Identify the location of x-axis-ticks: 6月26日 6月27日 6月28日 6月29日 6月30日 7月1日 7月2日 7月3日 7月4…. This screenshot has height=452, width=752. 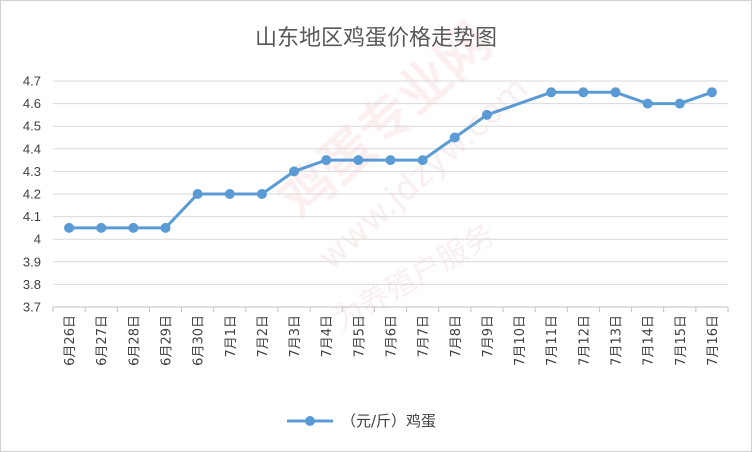
(390, 336).